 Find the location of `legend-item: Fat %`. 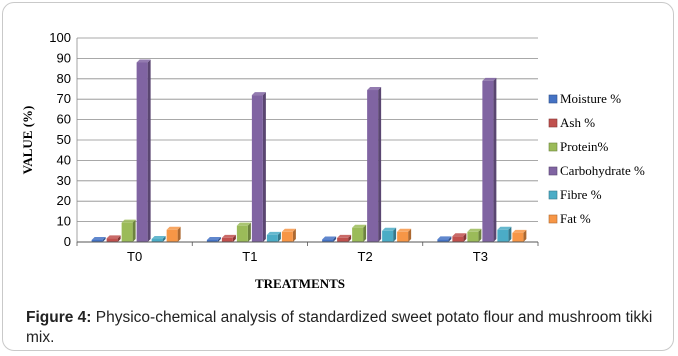

legend-item: Fat % is located at coordinates (569, 218).